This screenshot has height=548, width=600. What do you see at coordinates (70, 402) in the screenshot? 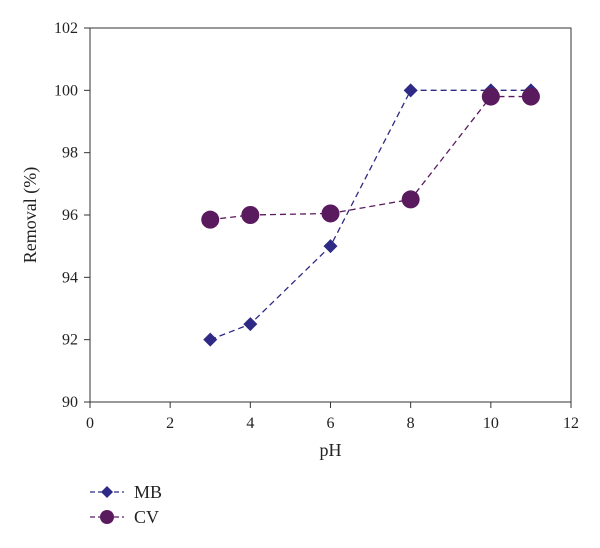
I see `y-tick-label: 90` at bounding box center [70, 402].